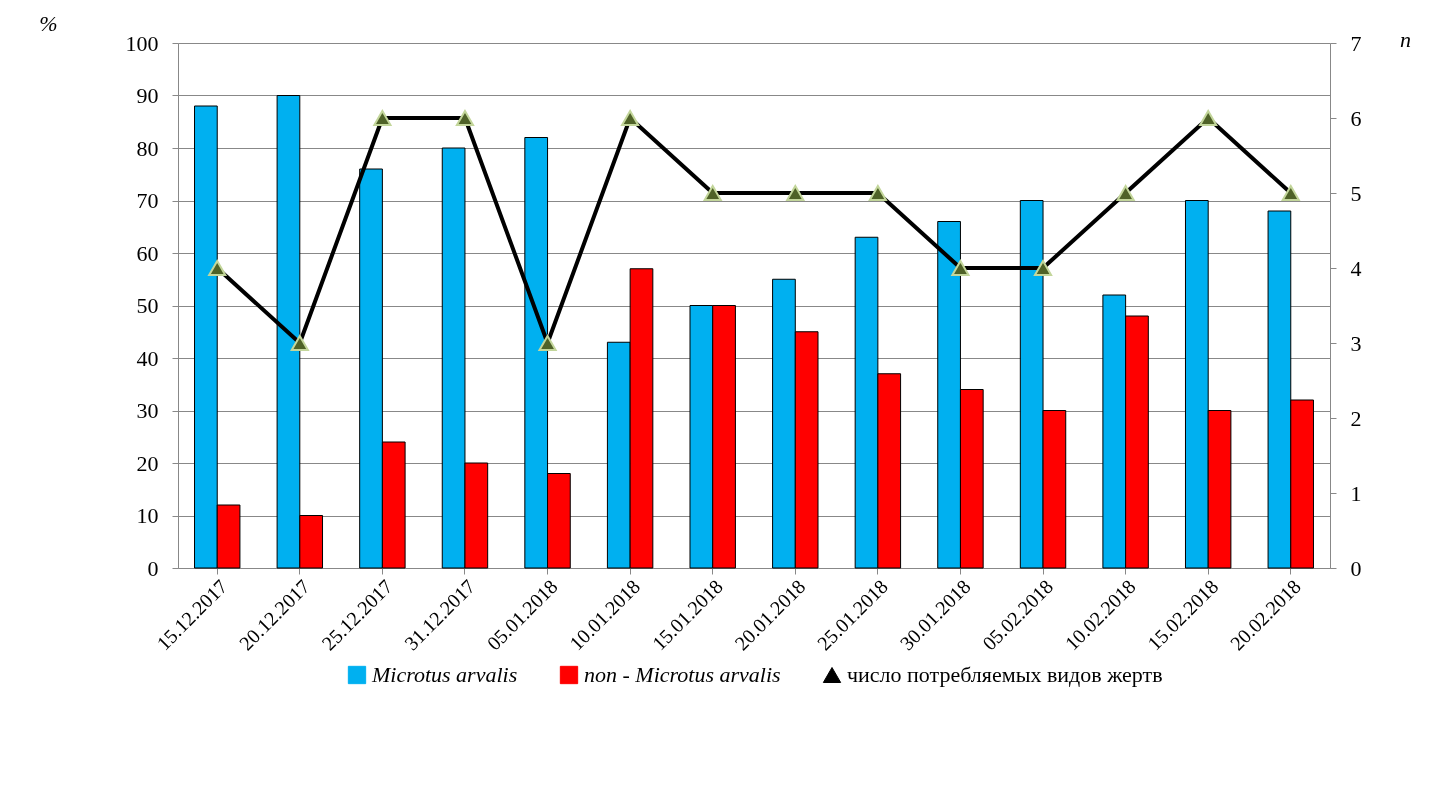 The image size is (1442, 800). What do you see at coordinates (1356, 568) in the screenshot?
I see `y2-tick-label: 0` at bounding box center [1356, 568].